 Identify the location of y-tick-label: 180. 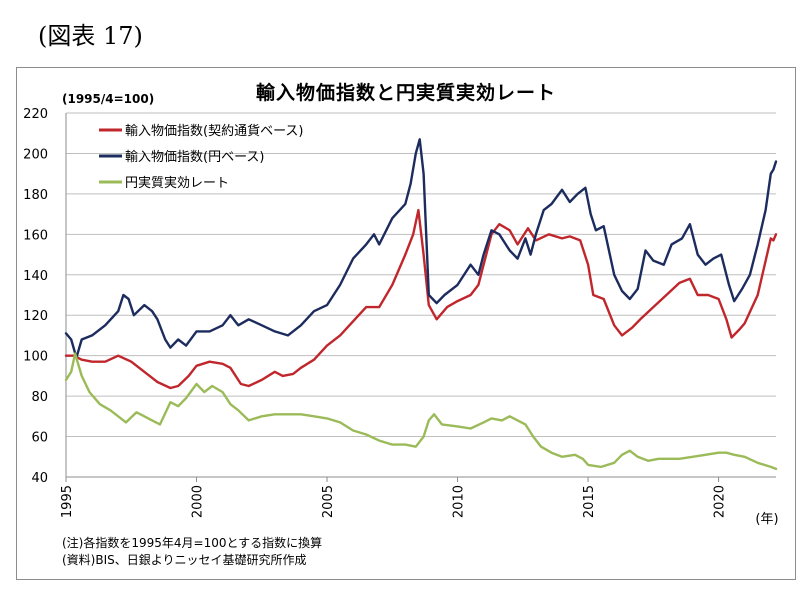
(35, 195).